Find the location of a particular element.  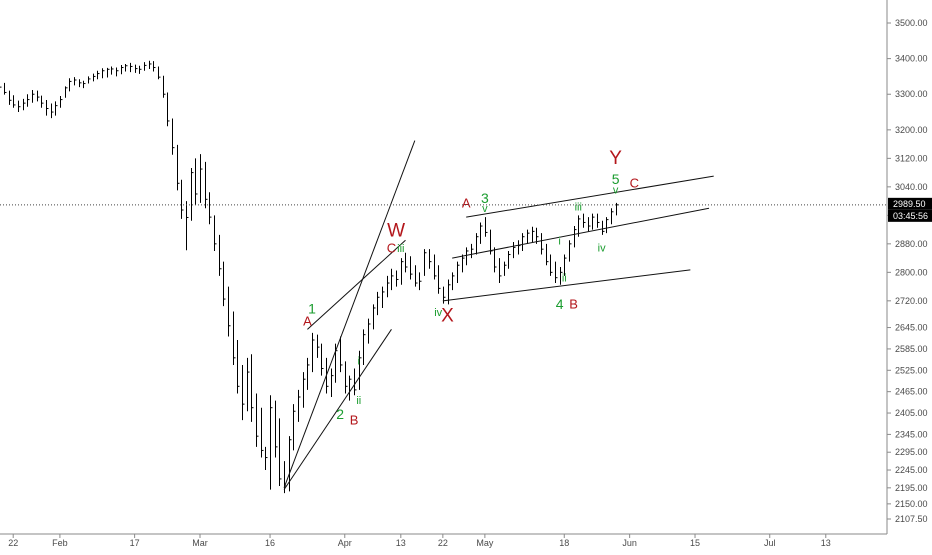

current-price-marker: 2989.50 03:45:56 is located at coordinates (466, 209).